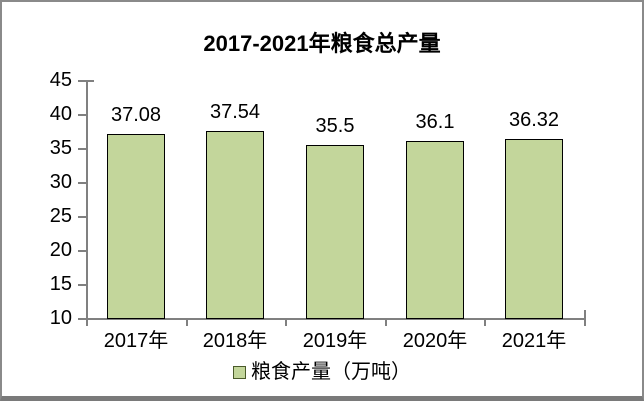  What do you see at coordinates (331, 372) in the screenshot?
I see `legend-label: 粮食产量（万吨）` at bounding box center [331, 372].